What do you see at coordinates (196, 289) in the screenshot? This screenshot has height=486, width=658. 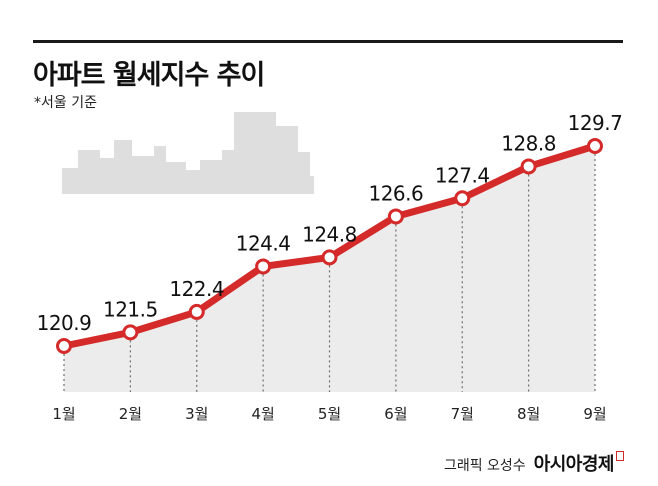 I see `value-label: 122.4` at bounding box center [196, 289].